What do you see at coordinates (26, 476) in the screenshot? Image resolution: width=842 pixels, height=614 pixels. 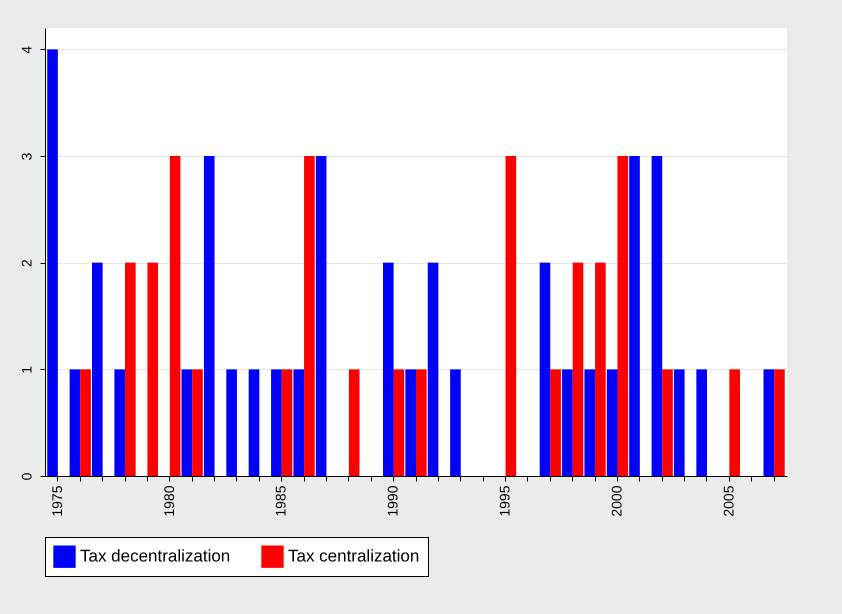 I see `y-tick-label: 0` at bounding box center [26, 476].